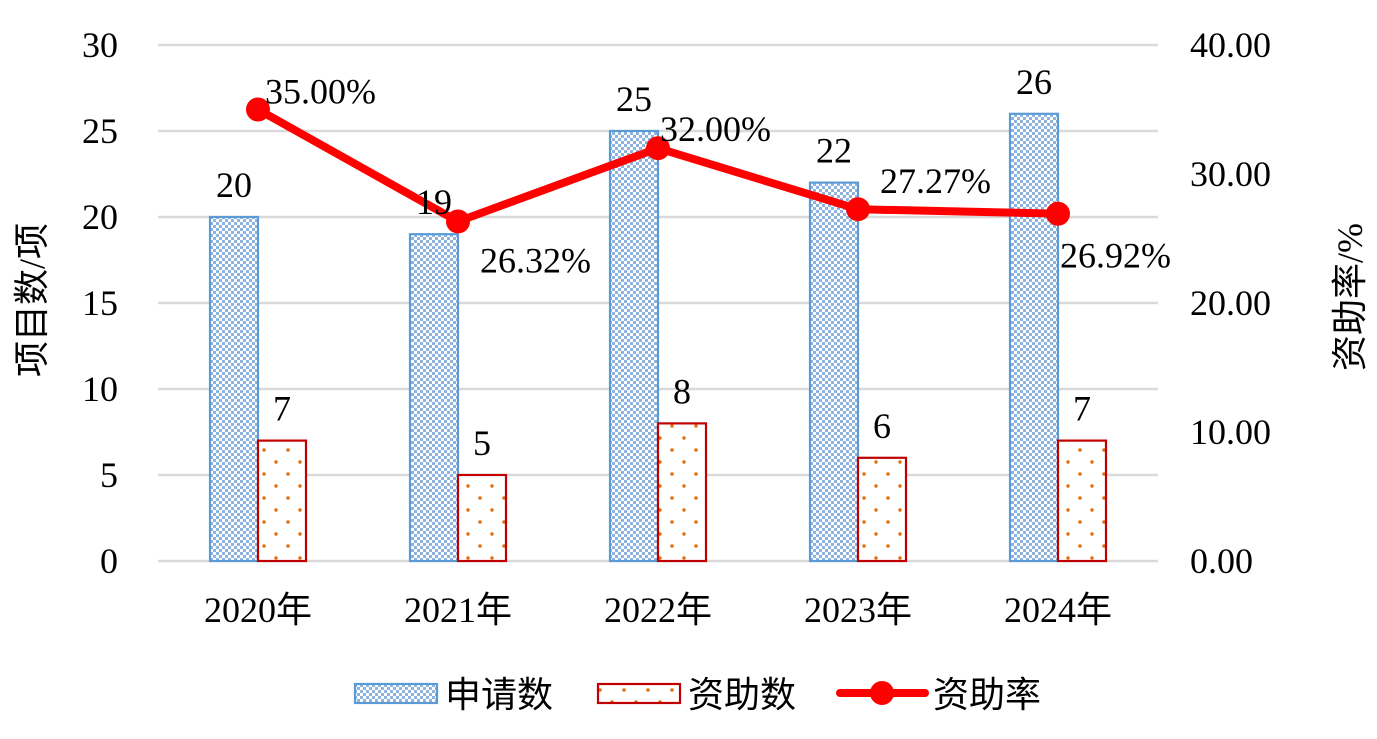 Image resolution: width=1377 pixels, height=739 pixels. What do you see at coordinates (1230, 45) in the screenshot?
I see `y2-tick-label: 40.00` at bounding box center [1230, 45].